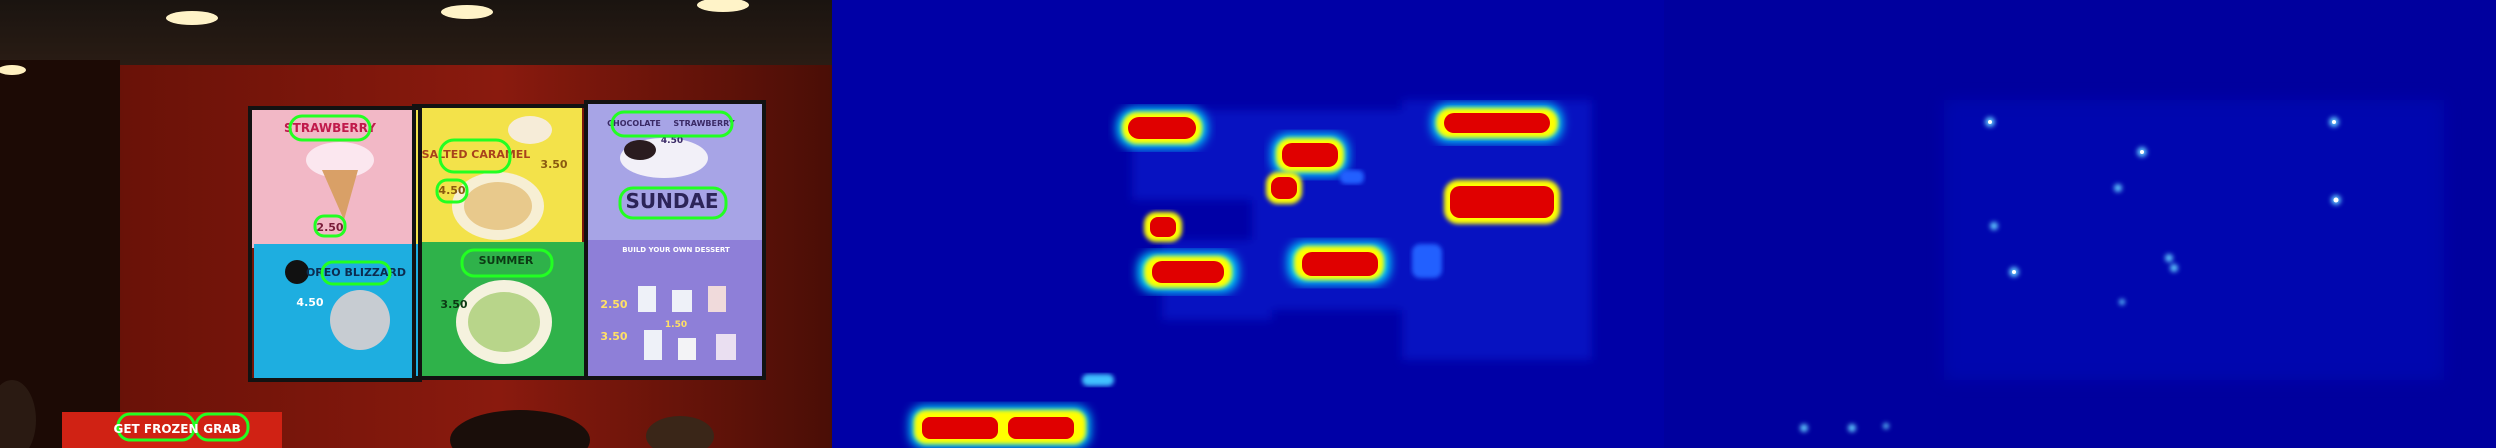  Describe the element at coordinates (476, 154) in the screenshot. I see `menu-text: SALTED CARAMEL` at that location.